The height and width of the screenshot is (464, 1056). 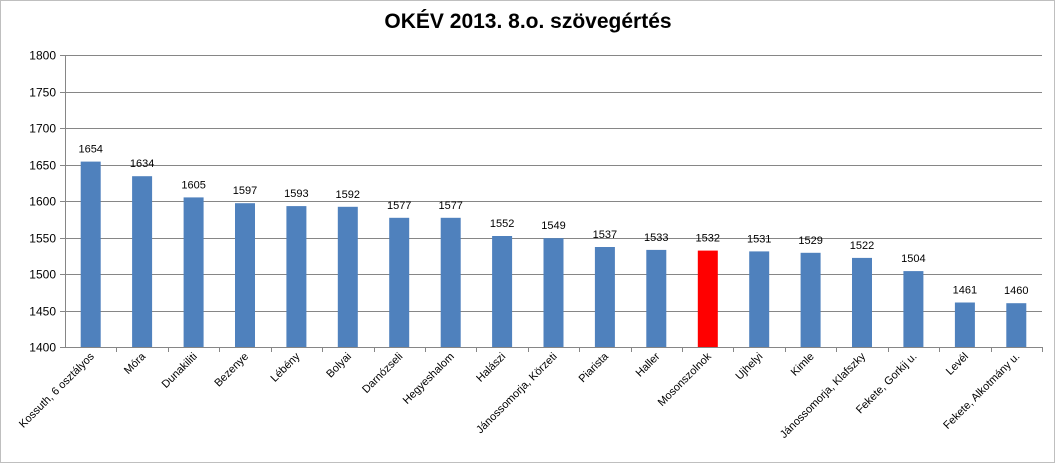 I want to click on category-label: Kossuth, 6 osztályos, so click(x=57, y=390).